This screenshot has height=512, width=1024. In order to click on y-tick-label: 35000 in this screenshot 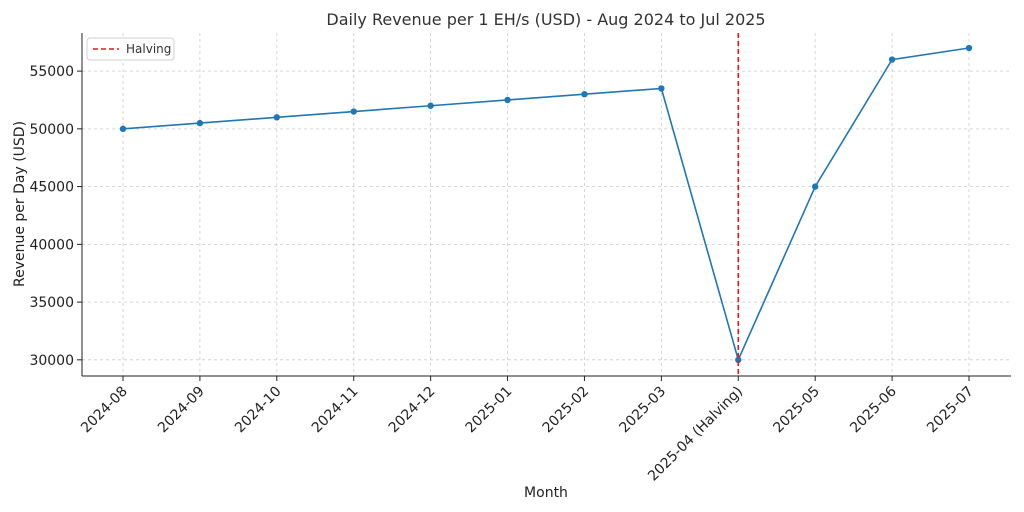, I will do `click(51, 303)`.